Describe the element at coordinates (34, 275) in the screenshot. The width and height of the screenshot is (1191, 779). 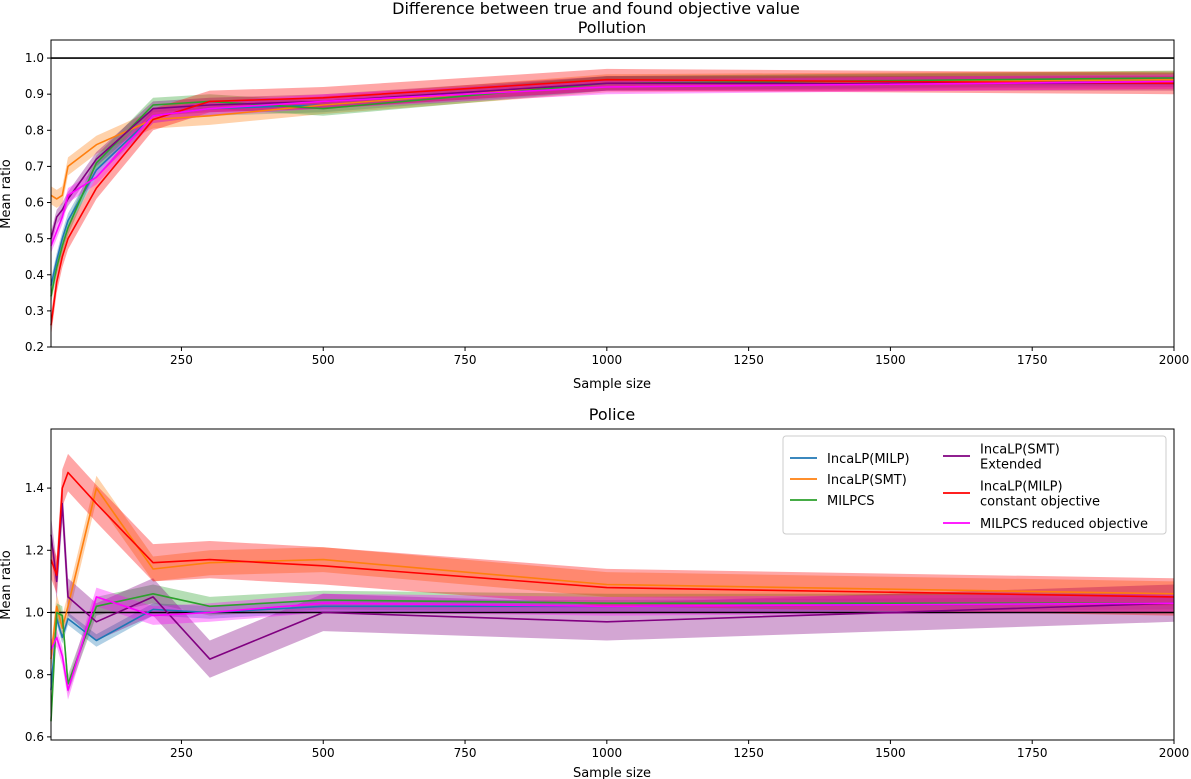
I see `pollution-ytick-label: 0.4` at that location.